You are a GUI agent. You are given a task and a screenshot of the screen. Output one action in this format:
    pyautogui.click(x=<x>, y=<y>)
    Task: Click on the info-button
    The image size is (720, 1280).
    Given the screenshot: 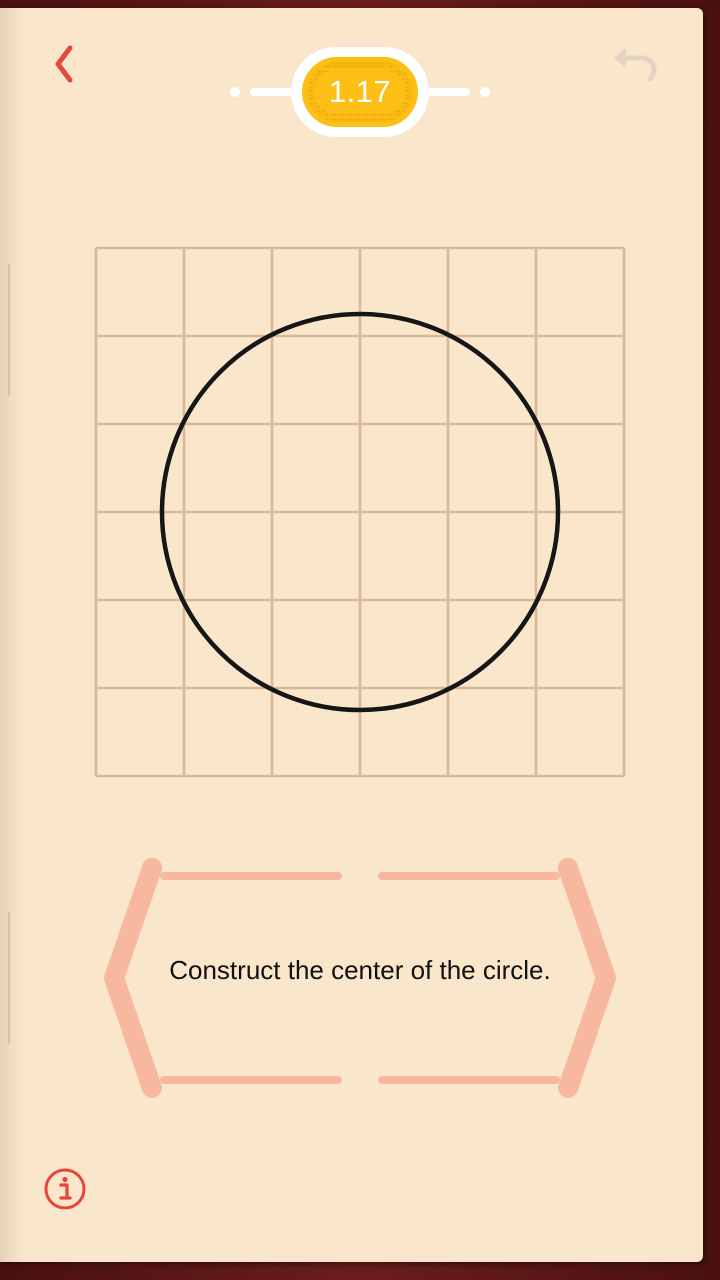 What is the action you would take?
    pyautogui.click(x=65, y=1189)
    